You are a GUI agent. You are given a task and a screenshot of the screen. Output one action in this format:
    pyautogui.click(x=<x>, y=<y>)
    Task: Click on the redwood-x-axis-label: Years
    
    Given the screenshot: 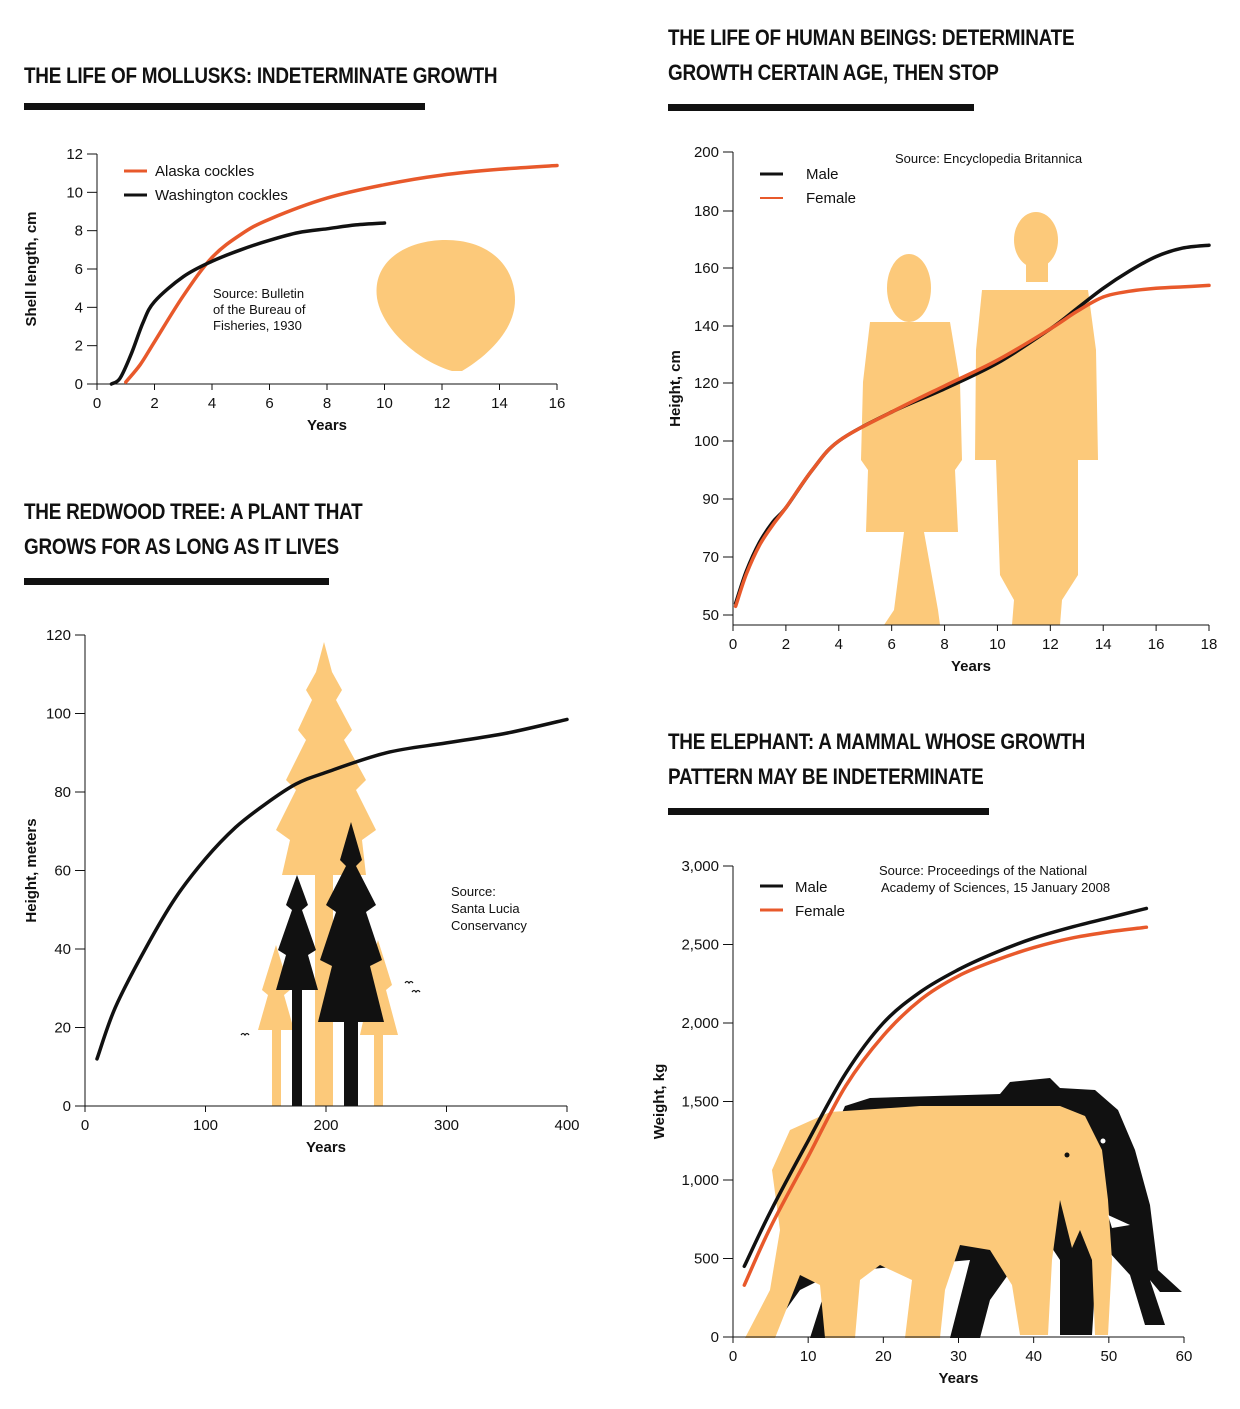 What is the action you would take?
    pyautogui.click(x=326, y=1147)
    